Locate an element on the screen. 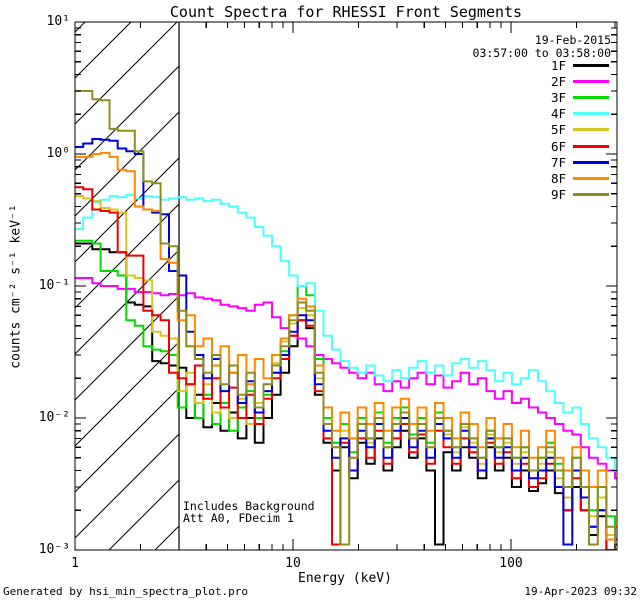 Image resolution: width=640 pixels, height=600 pixels. legend-label-6f: 6F is located at coordinates (558, 146).